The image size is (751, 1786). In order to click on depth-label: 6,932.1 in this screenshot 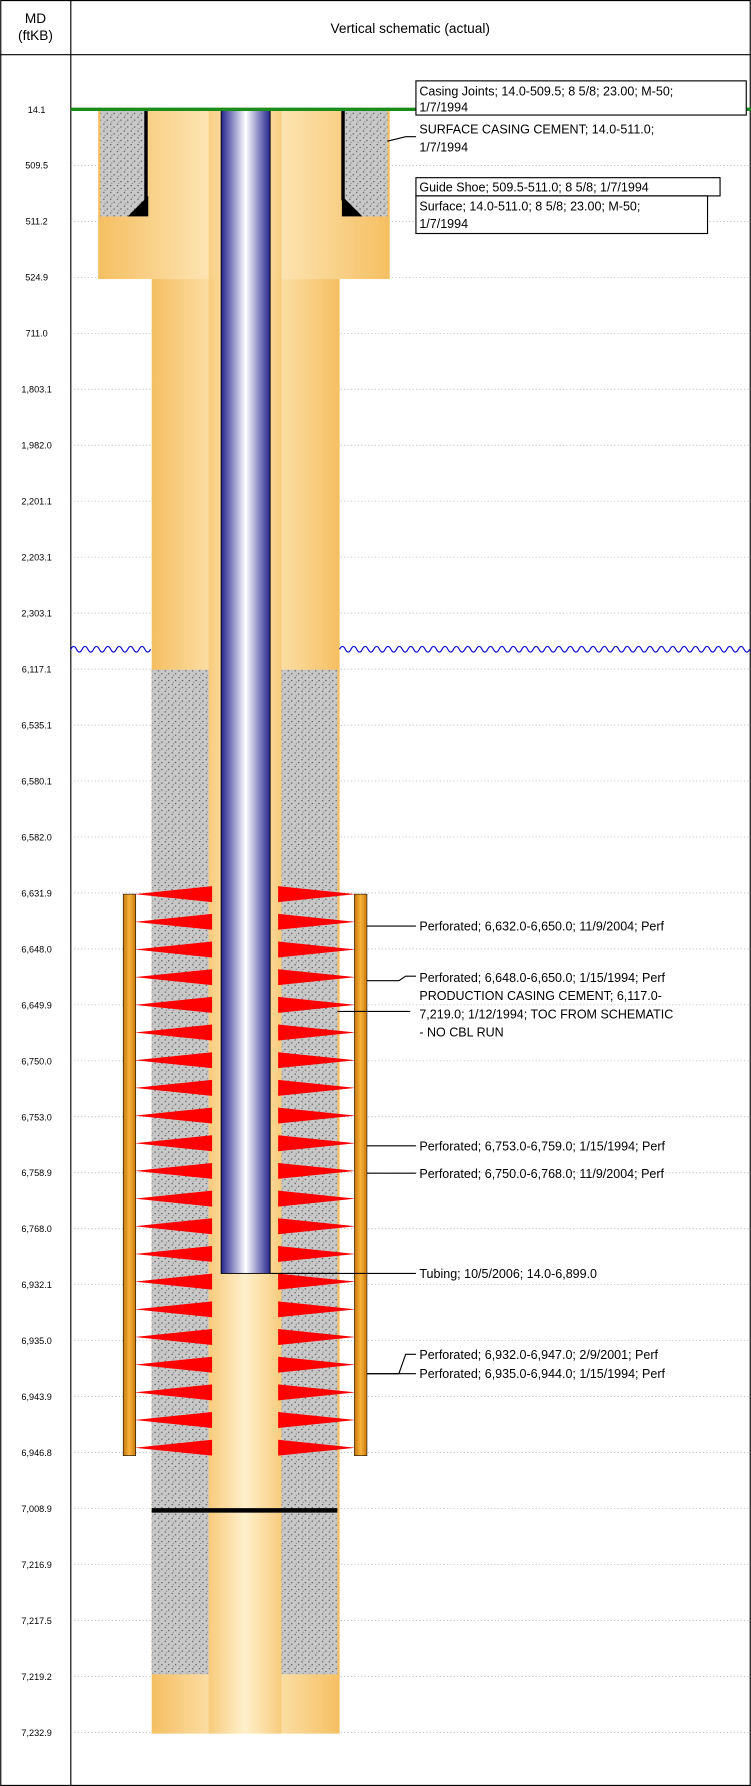, I will do `click(36, 1285)`.